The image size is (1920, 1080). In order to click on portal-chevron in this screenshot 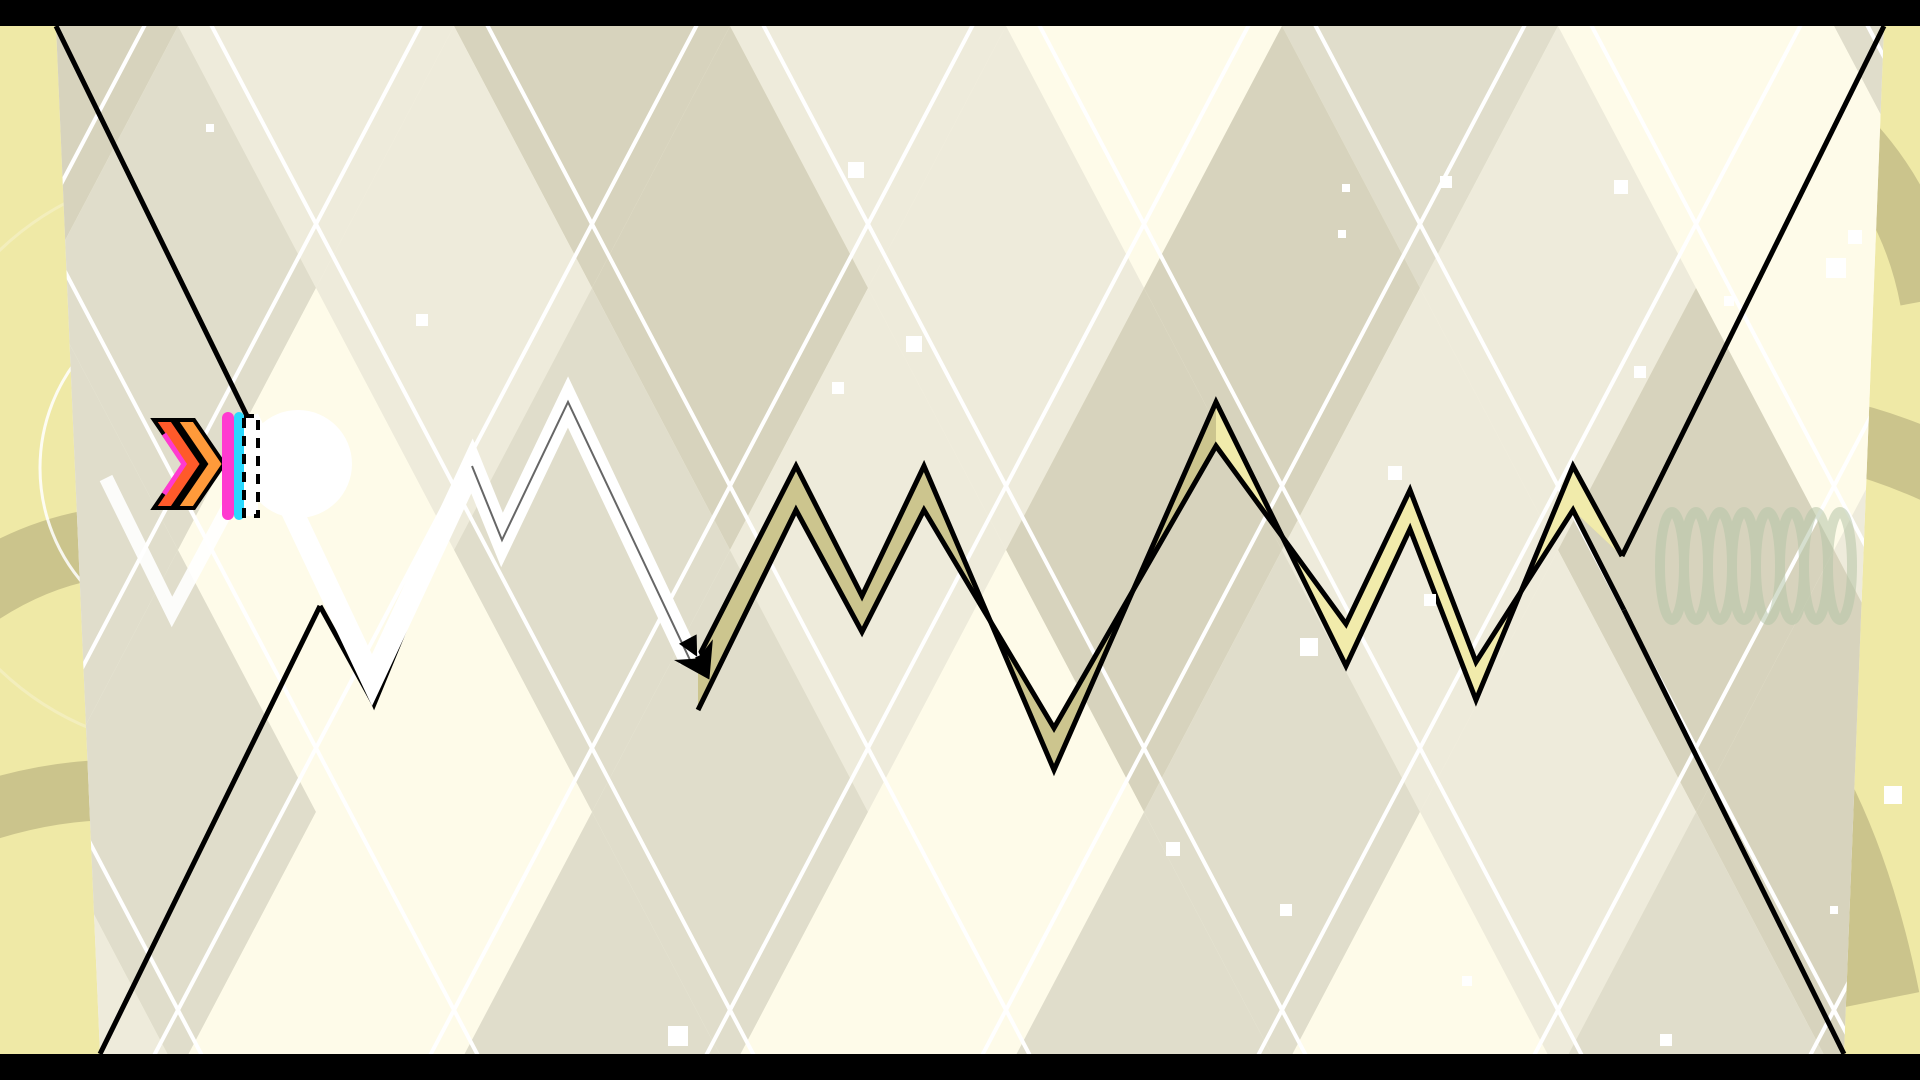, I will do `click(188, 464)`.